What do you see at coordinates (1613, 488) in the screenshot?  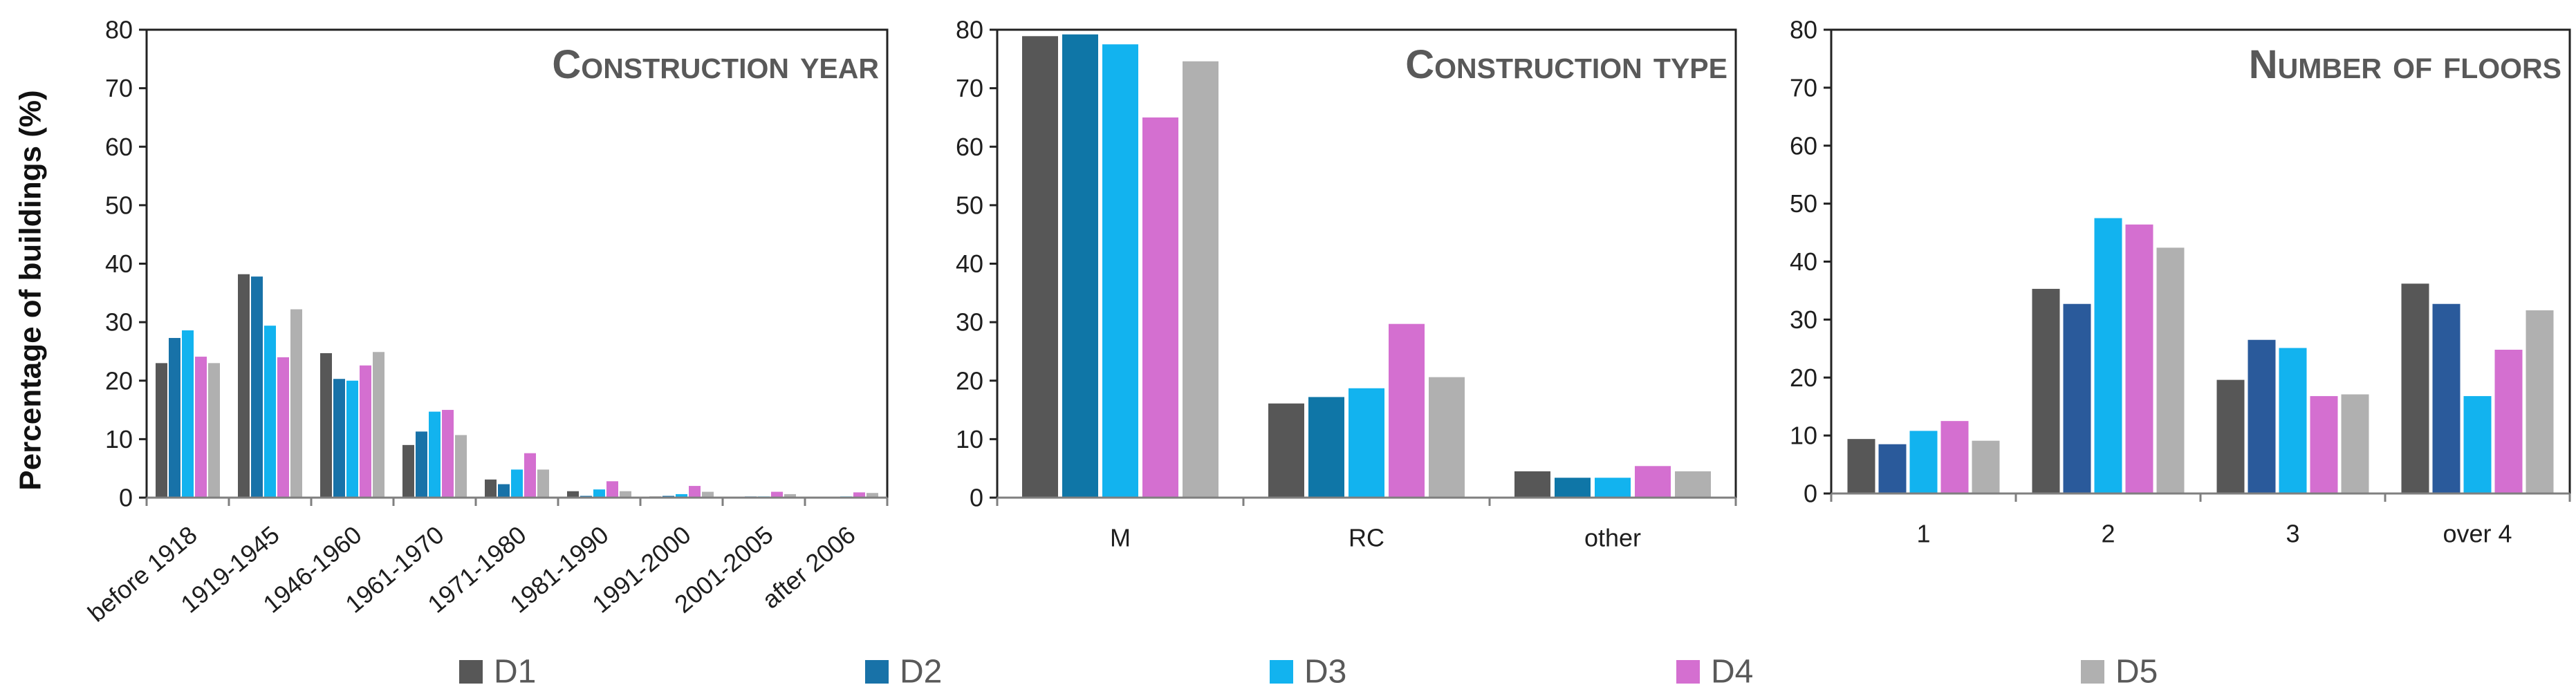 I see `bar-d3-other` at bounding box center [1613, 488].